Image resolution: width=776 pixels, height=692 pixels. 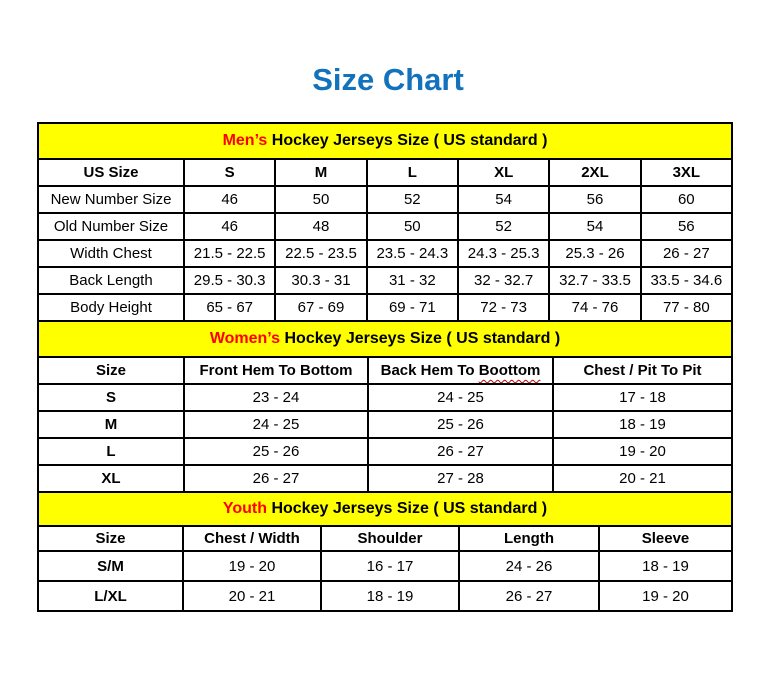 What do you see at coordinates (321, 172) in the screenshot?
I see `column-header: M` at bounding box center [321, 172].